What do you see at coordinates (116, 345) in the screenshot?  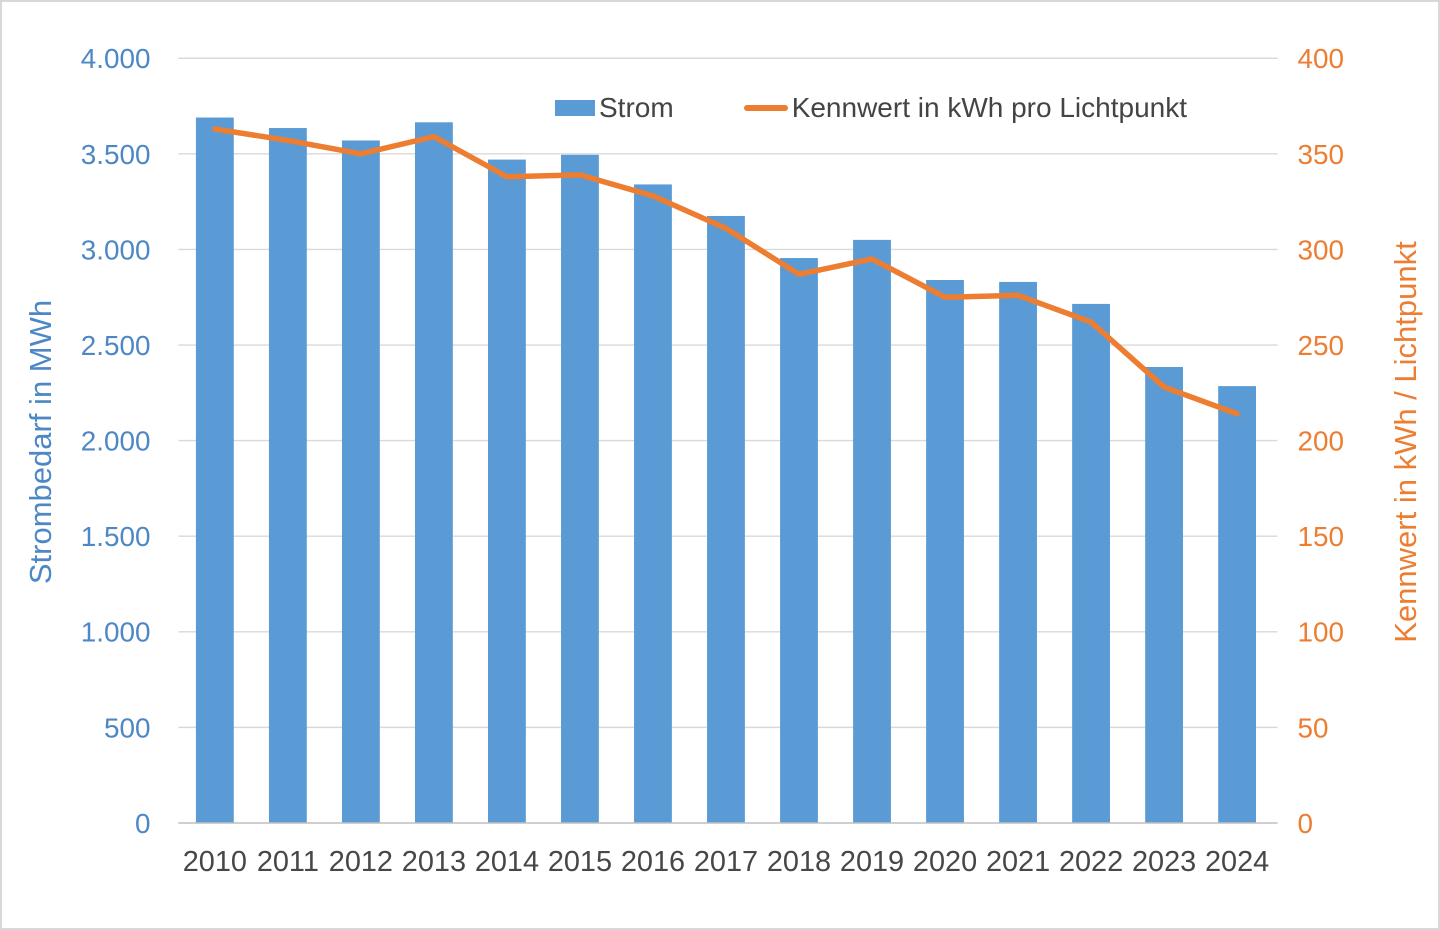 I see `left-tick-label-2.500: 2.500` at bounding box center [116, 345].